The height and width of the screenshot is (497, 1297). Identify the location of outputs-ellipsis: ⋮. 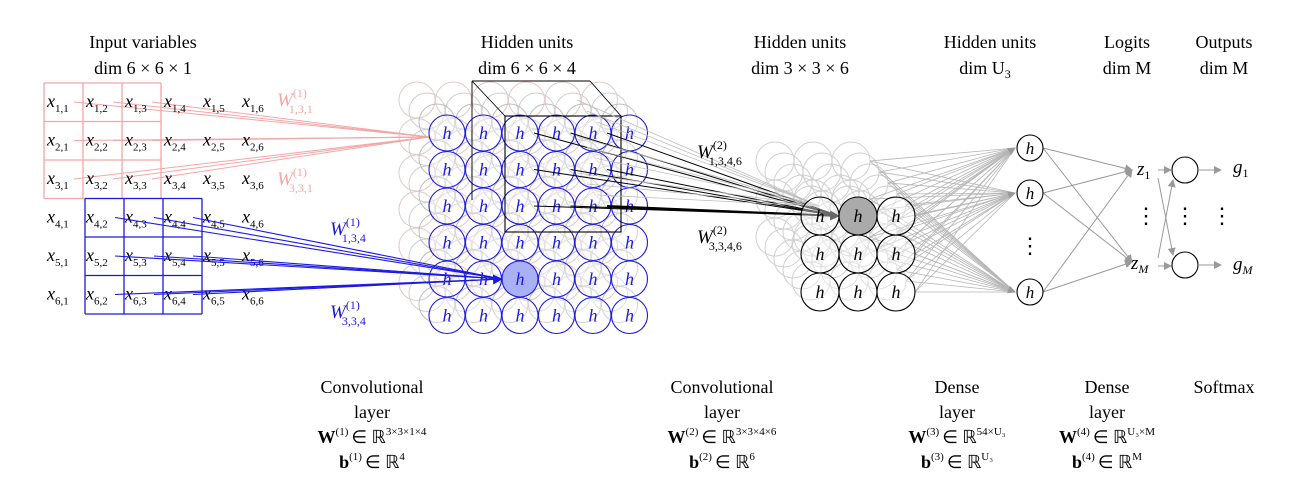
(1185, 215).